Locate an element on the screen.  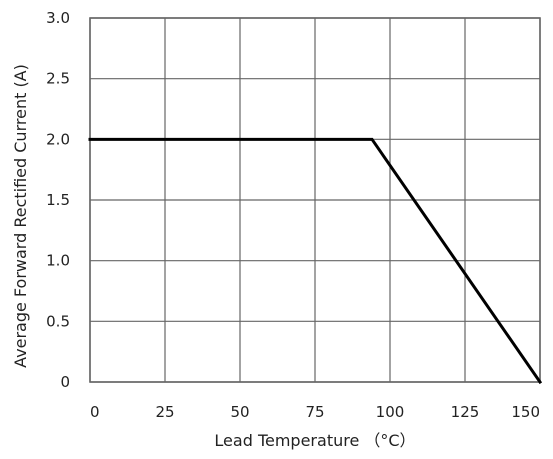
y-axis-ticks: 0 0.5 1.0 1.5 2.0 2.5 3.0 is located at coordinates (58, 200).